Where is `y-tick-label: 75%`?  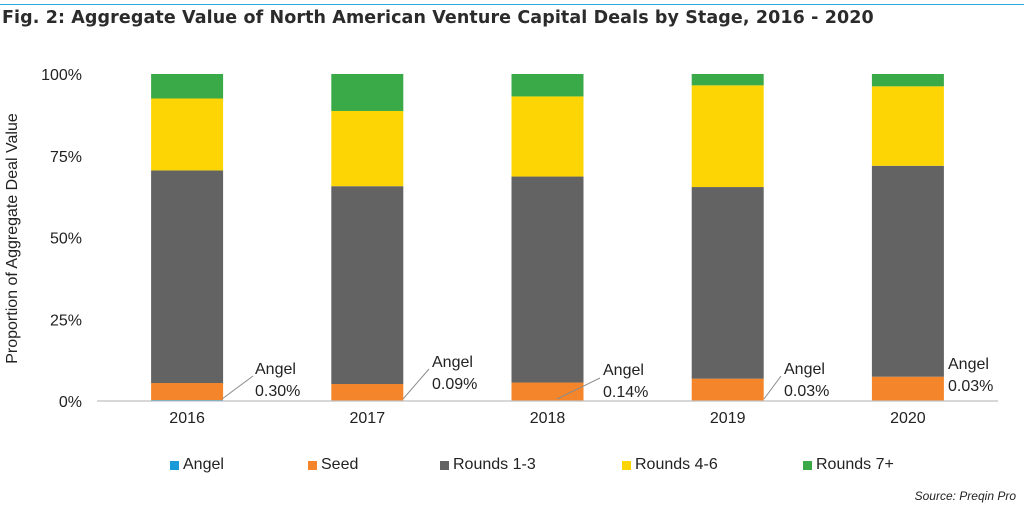 y-tick-label: 75% is located at coordinates (66, 157).